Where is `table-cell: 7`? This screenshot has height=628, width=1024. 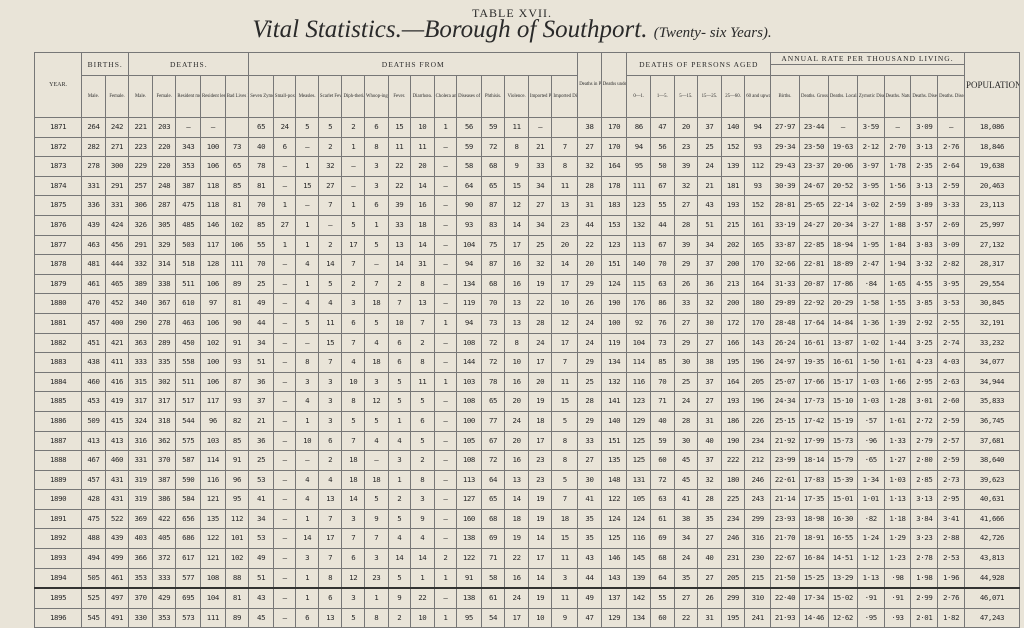 table-cell: 7 is located at coordinates (330, 205).